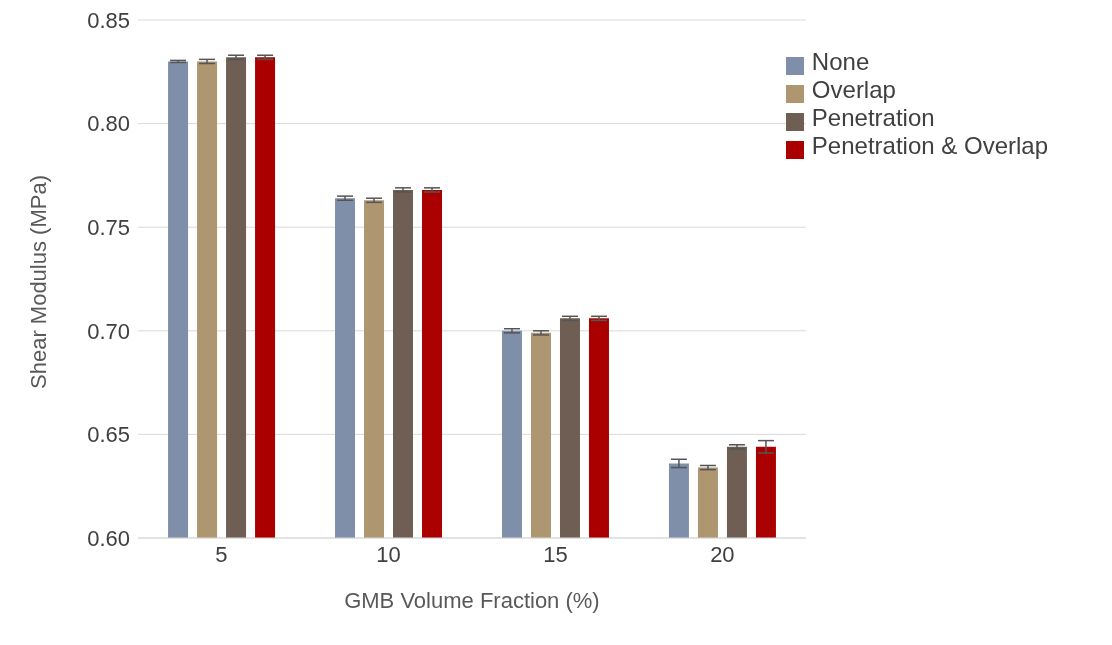 This screenshot has height=645, width=1112. Describe the element at coordinates (555, 554) in the screenshot. I see `x-tick-label: 15` at that location.